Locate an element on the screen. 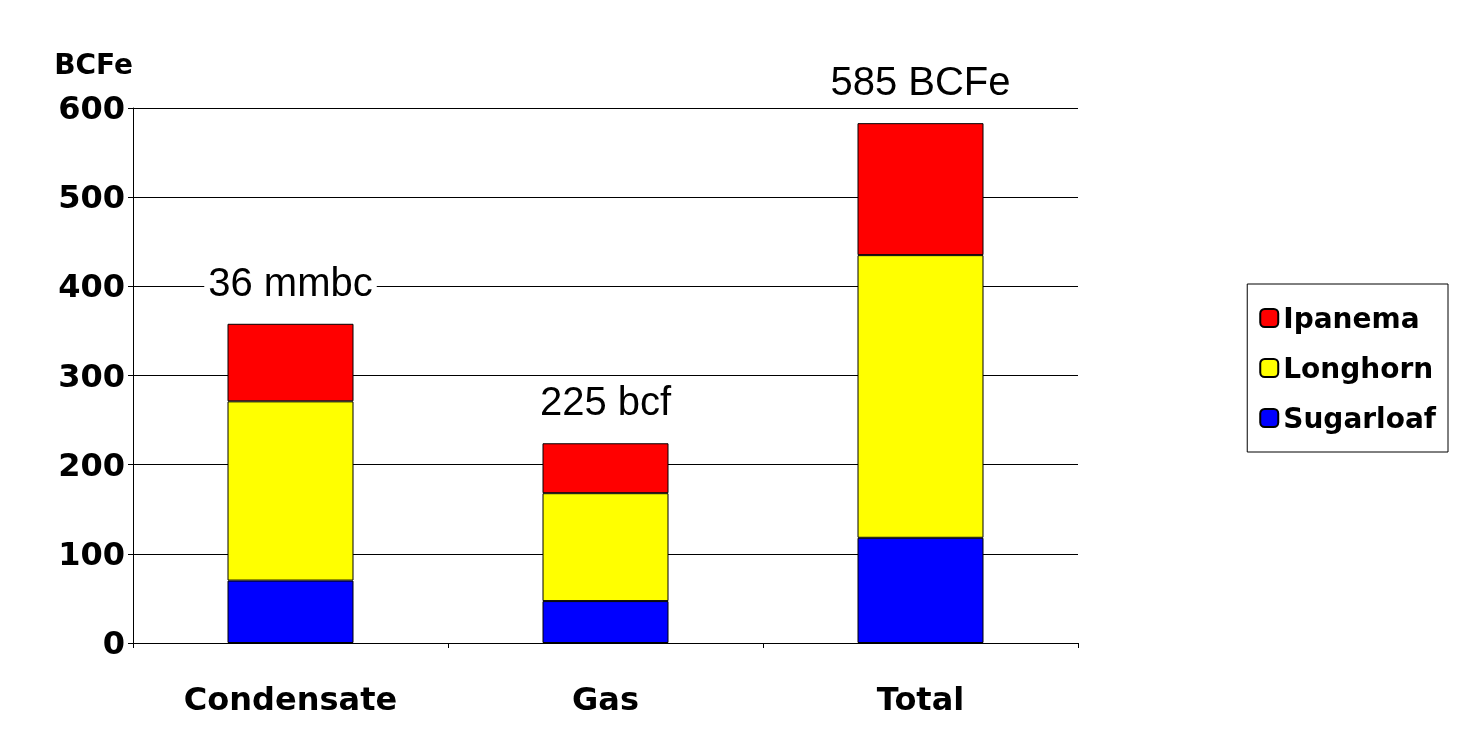 Image resolution: width=1468 pixels, height=740 pixels. y-axis-title: BCFe is located at coordinates (93, 64).